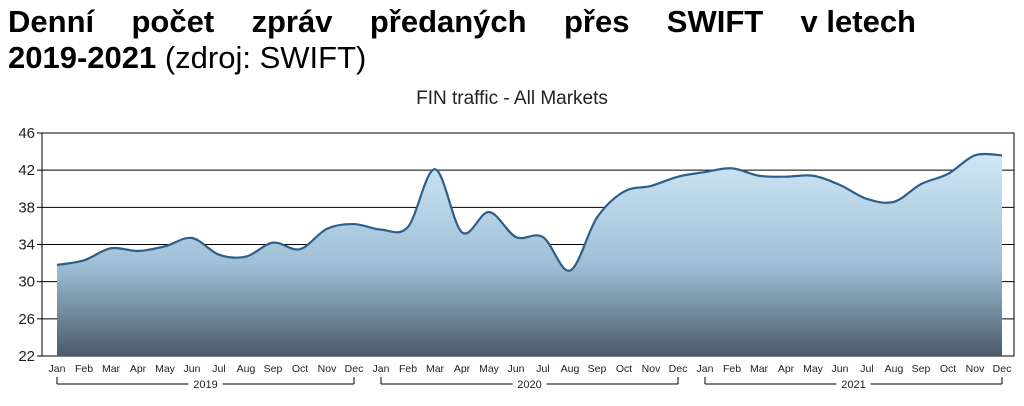 This screenshot has width=1024, height=406. I want to click on y-tick-label: 46, so click(26, 133).